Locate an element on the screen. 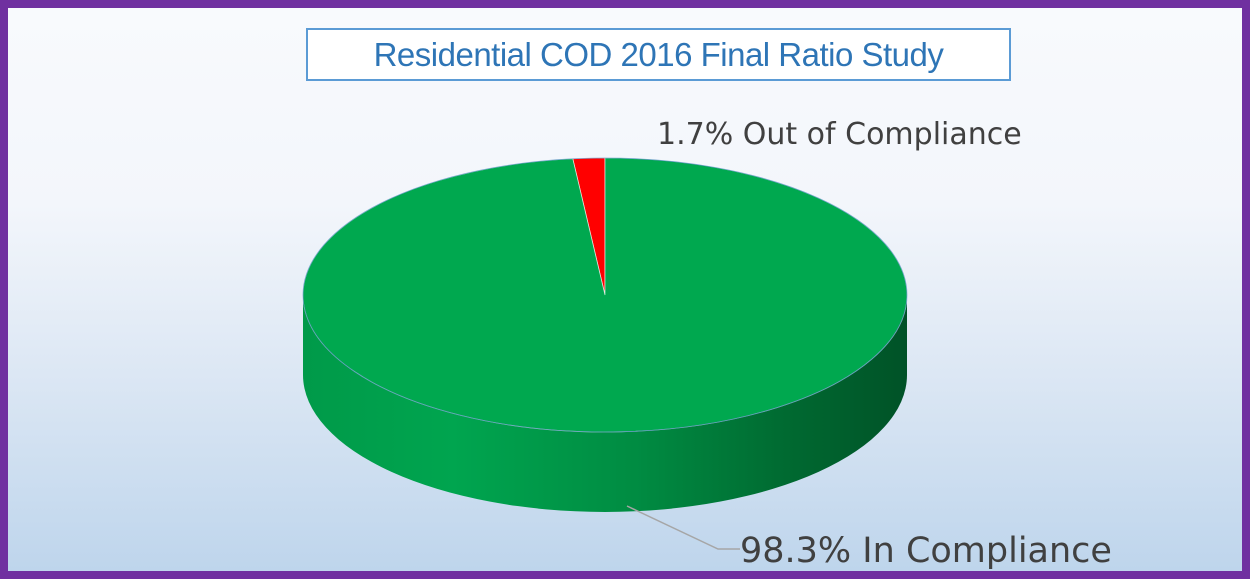 This screenshot has width=1250, height=579. chart-title: Residential COD 2016 Final Ratio Study is located at coordinates (658, 54).